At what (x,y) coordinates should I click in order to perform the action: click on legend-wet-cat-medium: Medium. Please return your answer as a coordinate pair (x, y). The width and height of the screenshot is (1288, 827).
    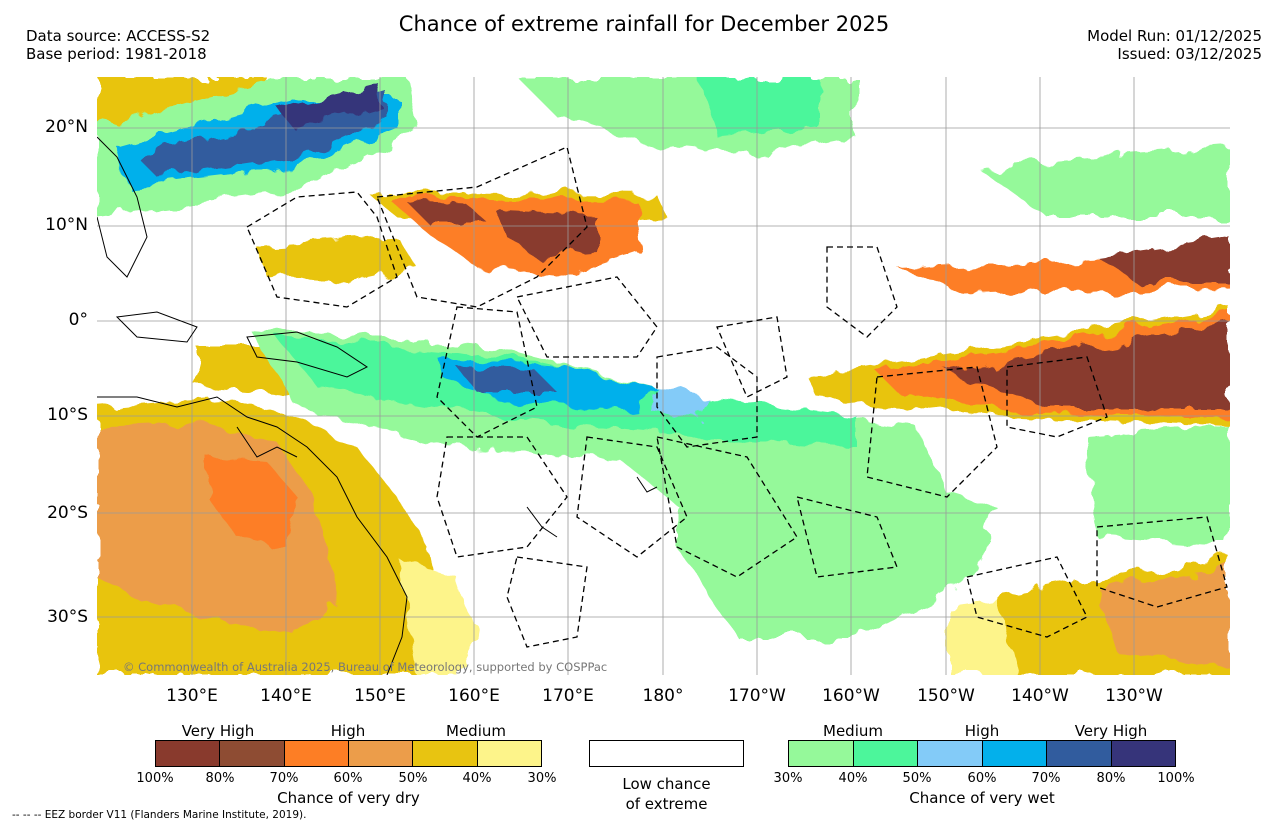
    Looking at the image, I should click on (853, 731).